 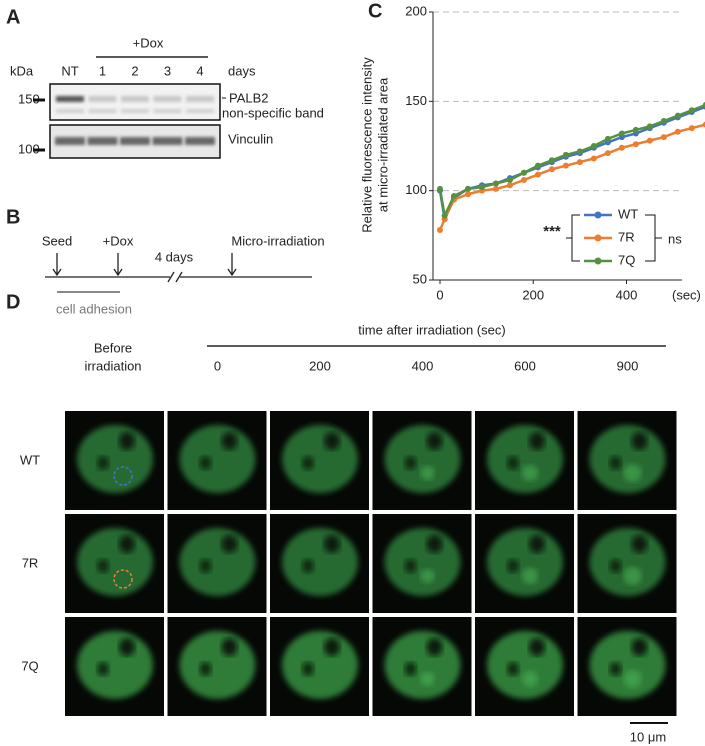 I want to click on step-label: +Dox, so click(x=118, y=240).